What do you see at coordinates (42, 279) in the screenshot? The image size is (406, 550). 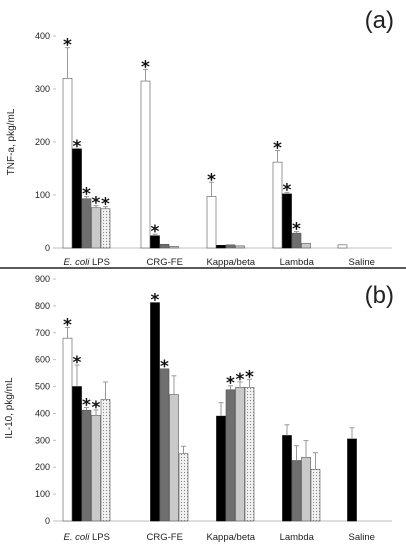 I see `y-tick-label: 900` at bounding box center [42, 279].